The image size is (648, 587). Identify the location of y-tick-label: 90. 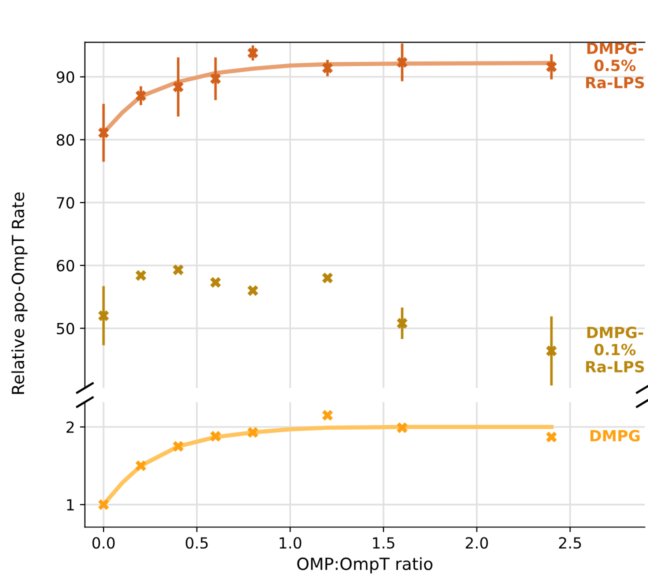
(65, 77).